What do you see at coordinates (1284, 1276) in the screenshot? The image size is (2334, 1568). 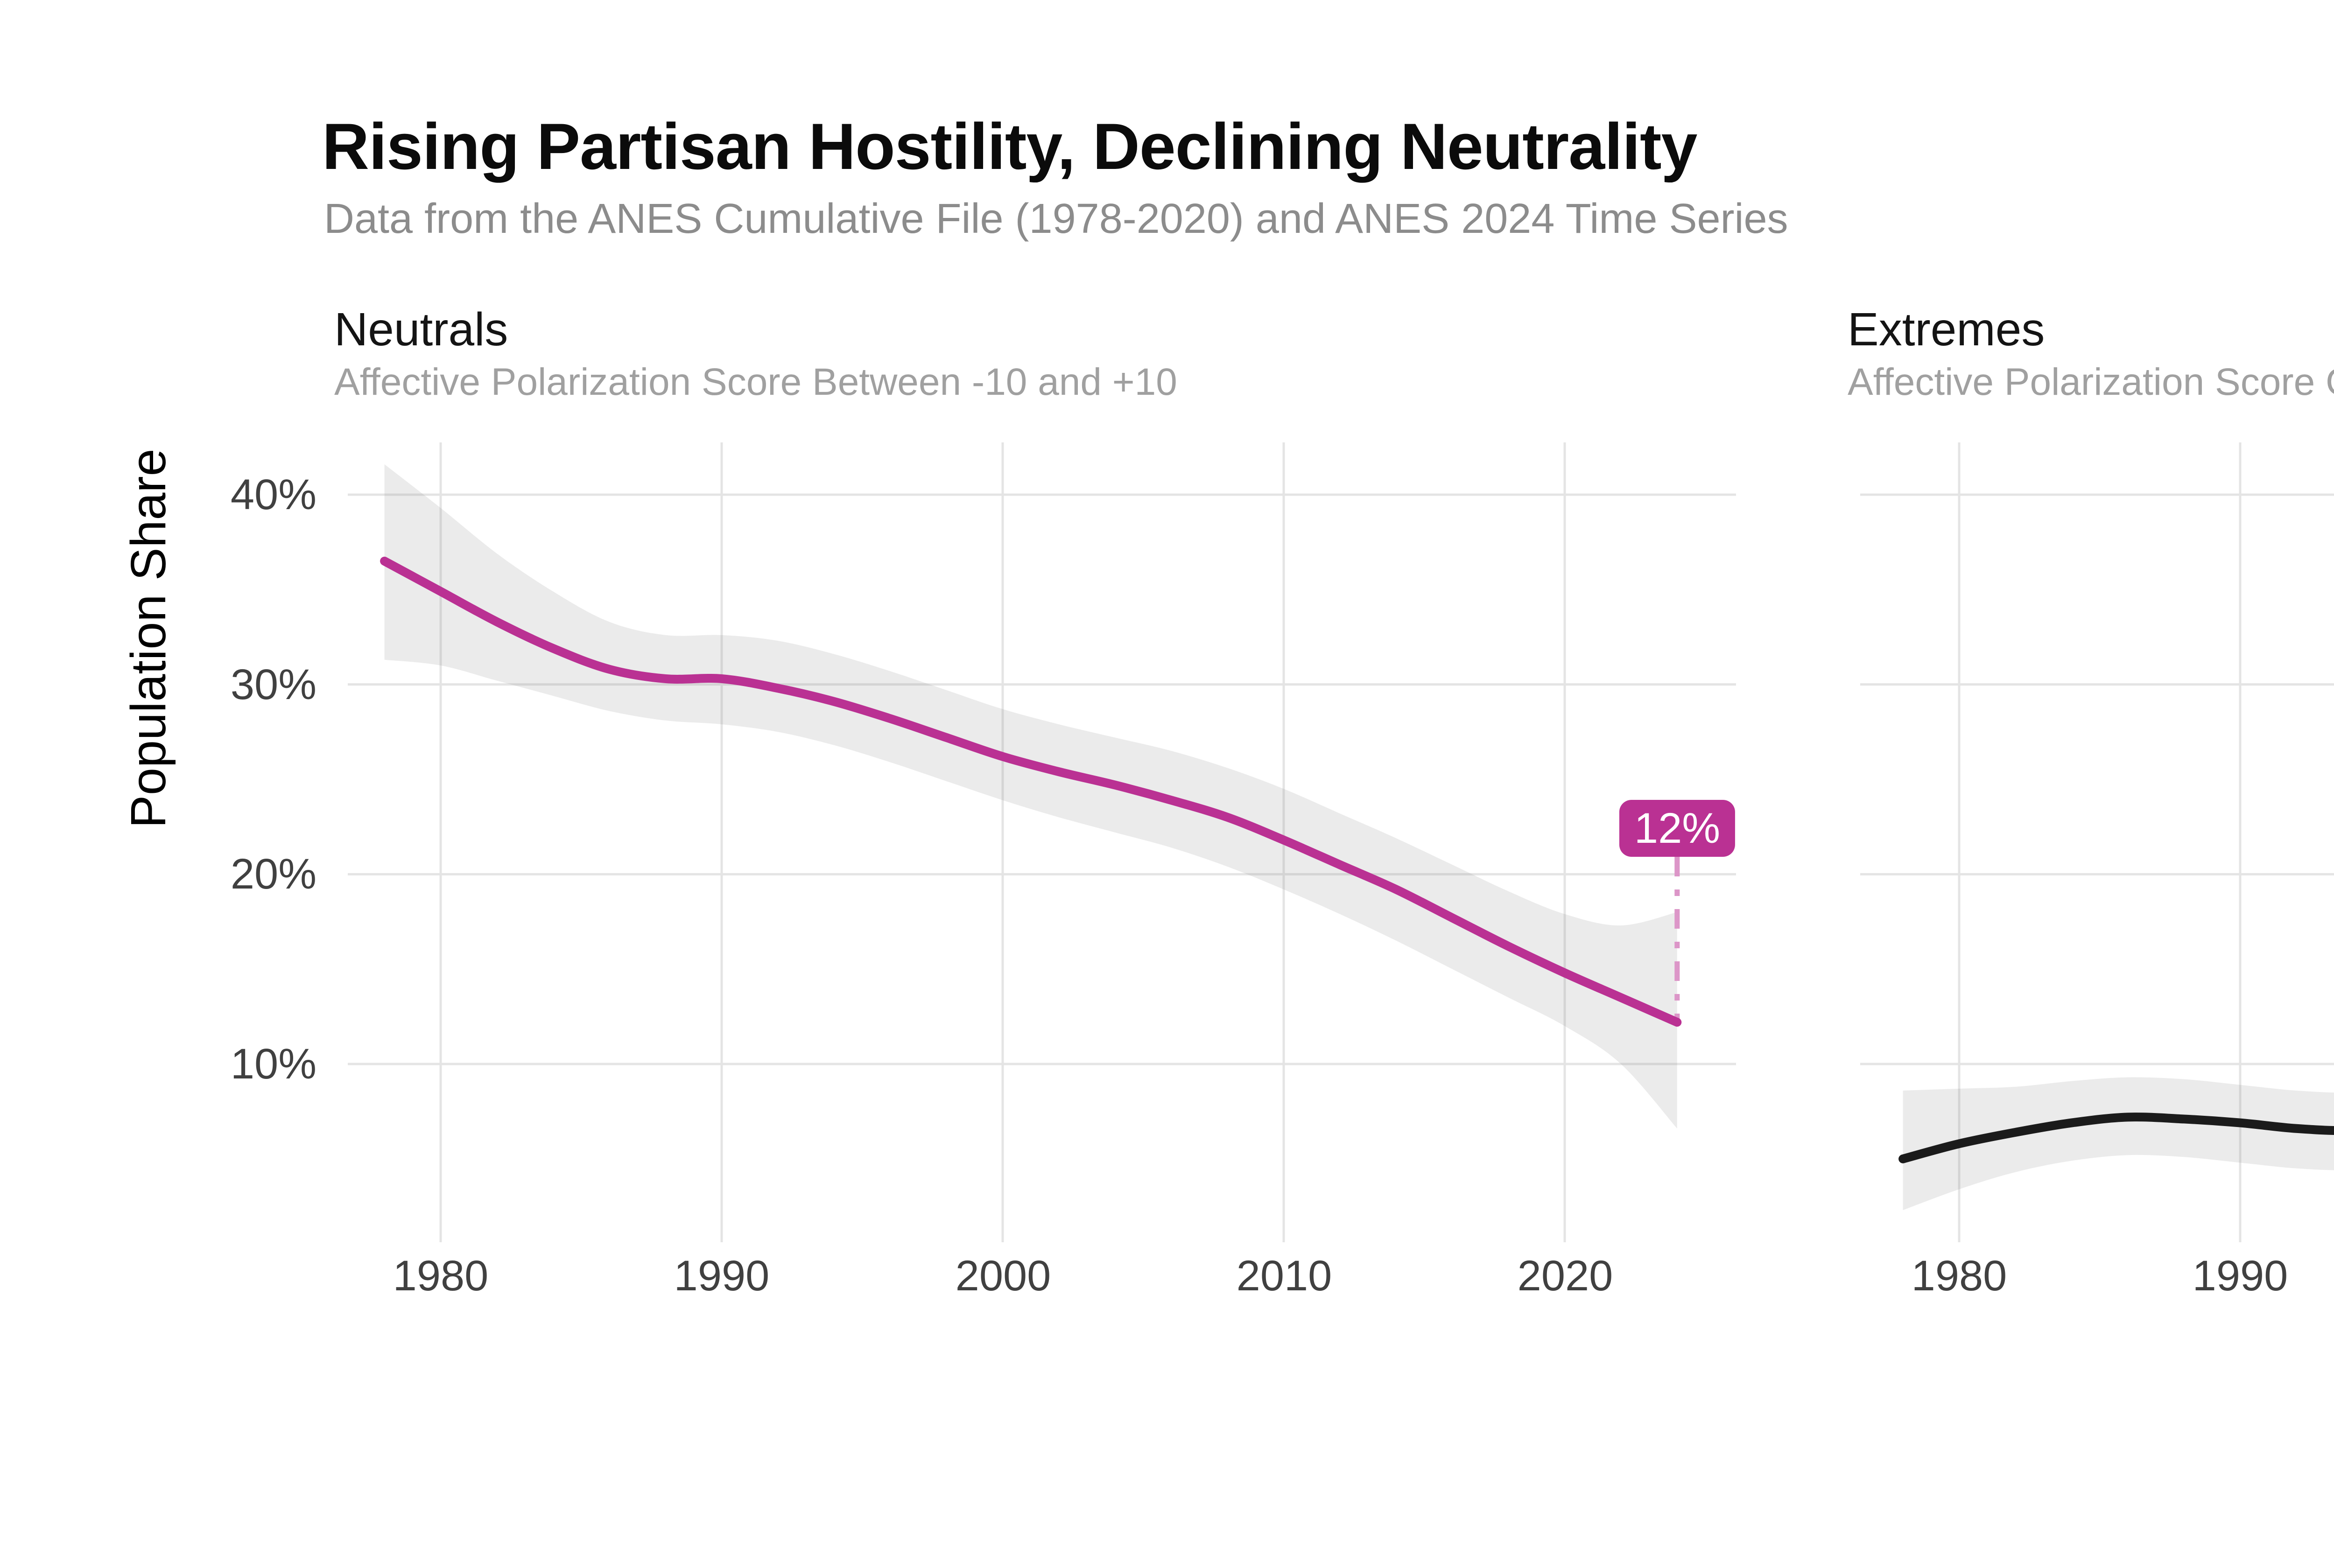 I see `x-tick-neutrals-2010: 2010` at bounding box center [1284, 1276].